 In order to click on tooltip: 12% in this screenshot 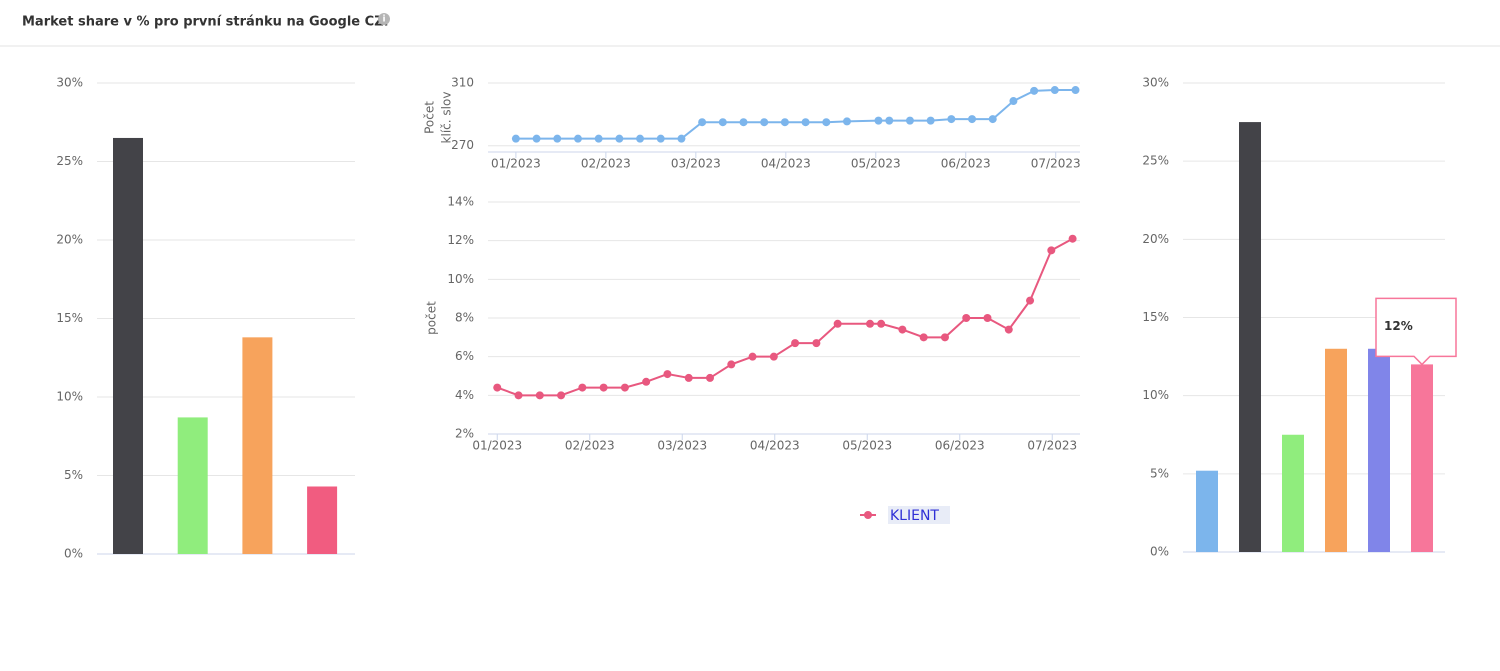, I will do `click(1416, 331)`.